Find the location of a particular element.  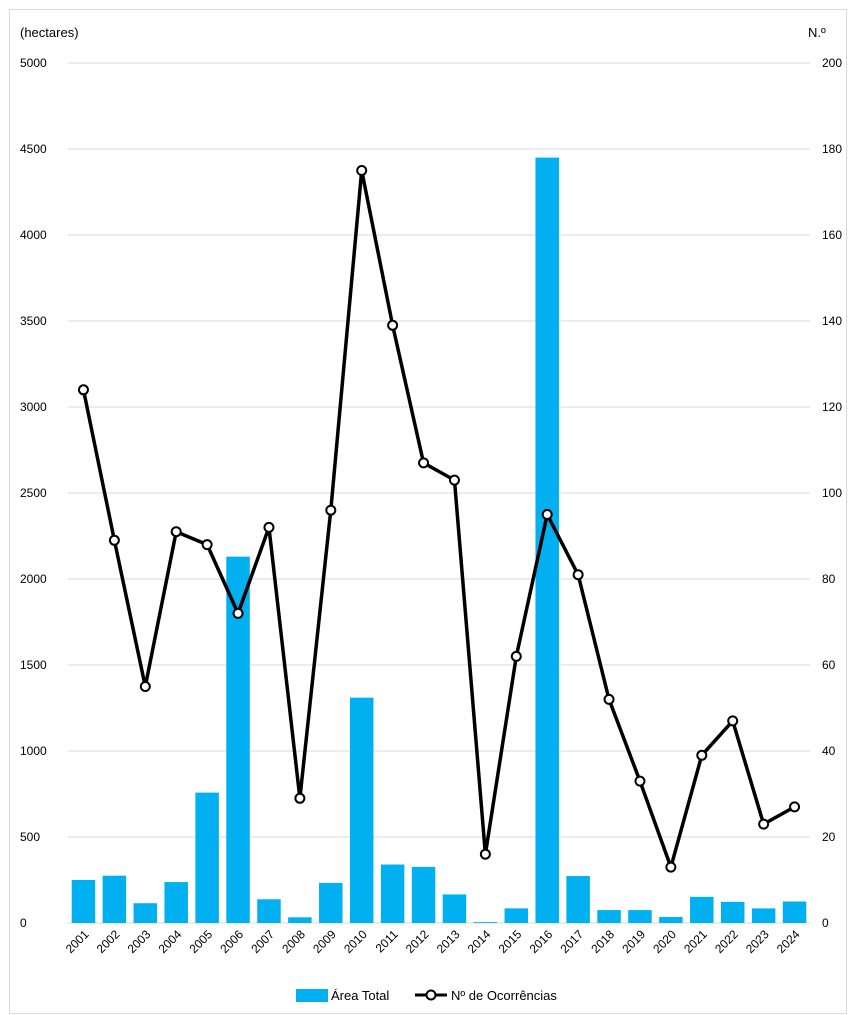

right-axis-label: N.º is located at coordinates (817, 32).